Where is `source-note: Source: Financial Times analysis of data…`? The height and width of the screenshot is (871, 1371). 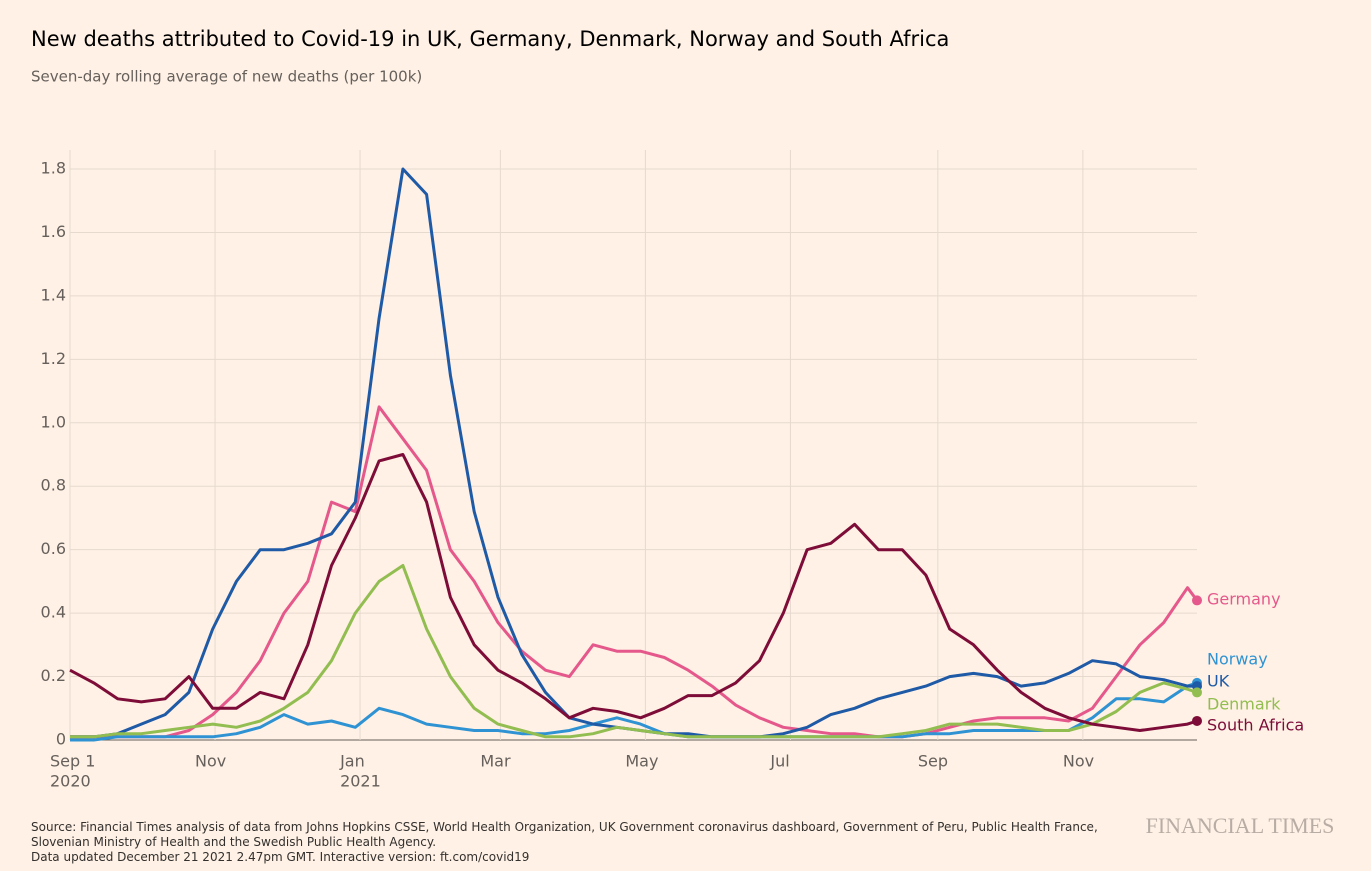 source-note: Source: Financial Times analysis of data… is located at coordinates (571, 842).